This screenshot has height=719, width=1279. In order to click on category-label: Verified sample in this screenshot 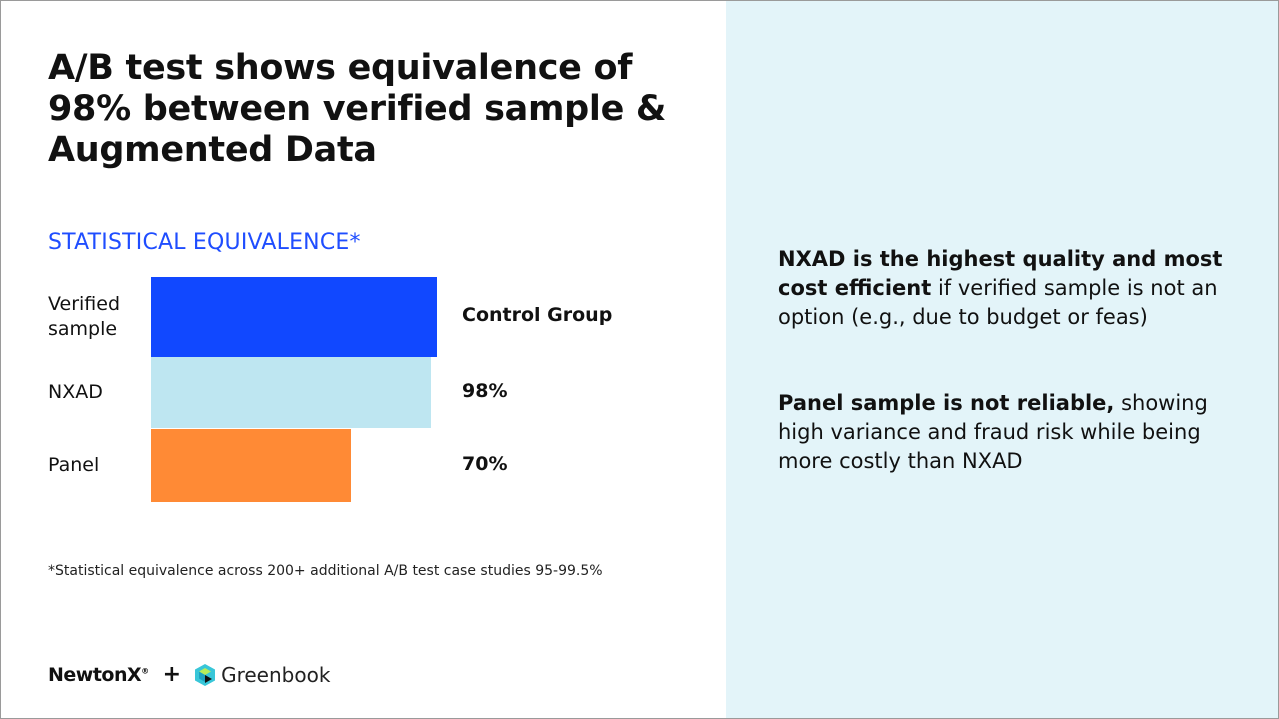, I will do `click(84, 316)`.